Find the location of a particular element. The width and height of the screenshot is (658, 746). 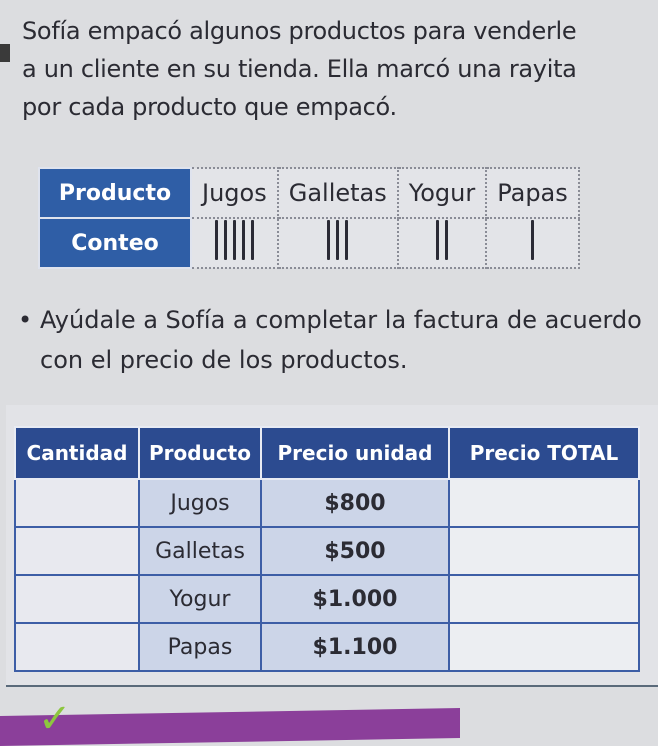

header-precio-unidad: Precio unidad is located at coordinates (355, 453).